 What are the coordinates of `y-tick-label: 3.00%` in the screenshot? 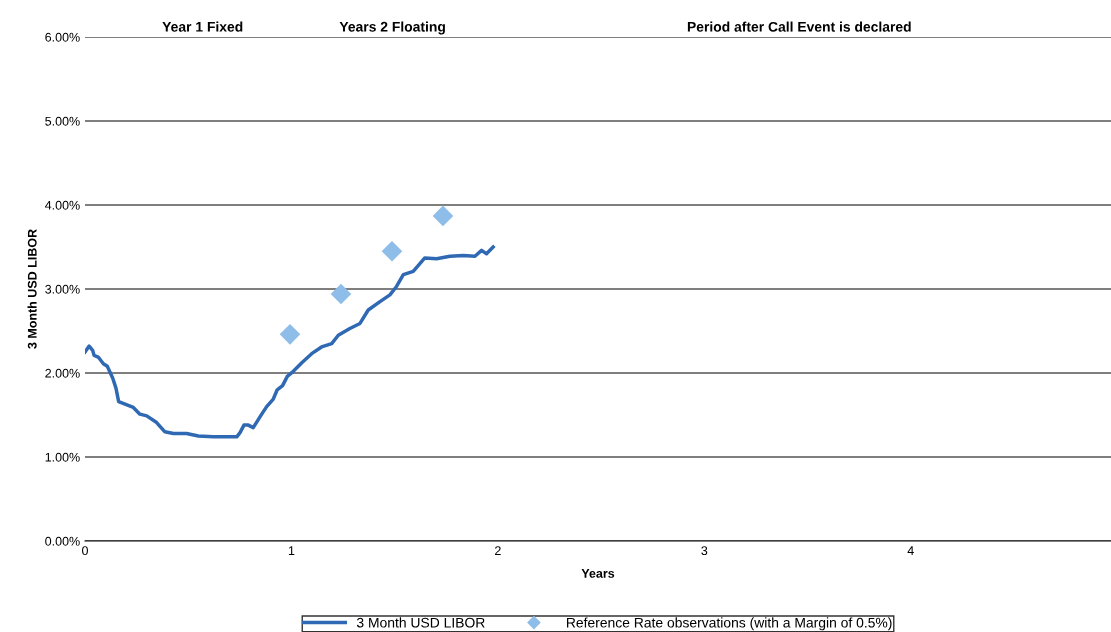 It's located at (62, 289).